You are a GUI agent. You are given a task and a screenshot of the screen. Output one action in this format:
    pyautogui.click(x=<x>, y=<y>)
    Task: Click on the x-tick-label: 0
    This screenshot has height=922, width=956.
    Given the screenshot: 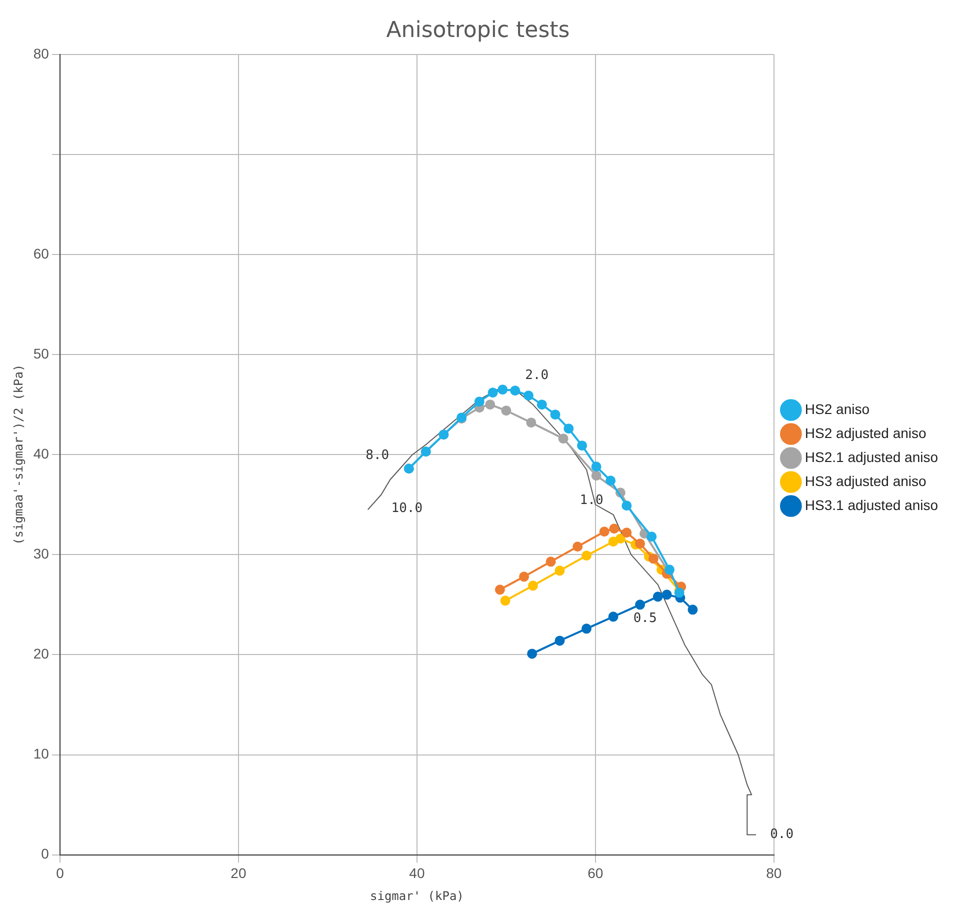 What is the action you would take?
    pyautogui.click(x=60, y=873)
    